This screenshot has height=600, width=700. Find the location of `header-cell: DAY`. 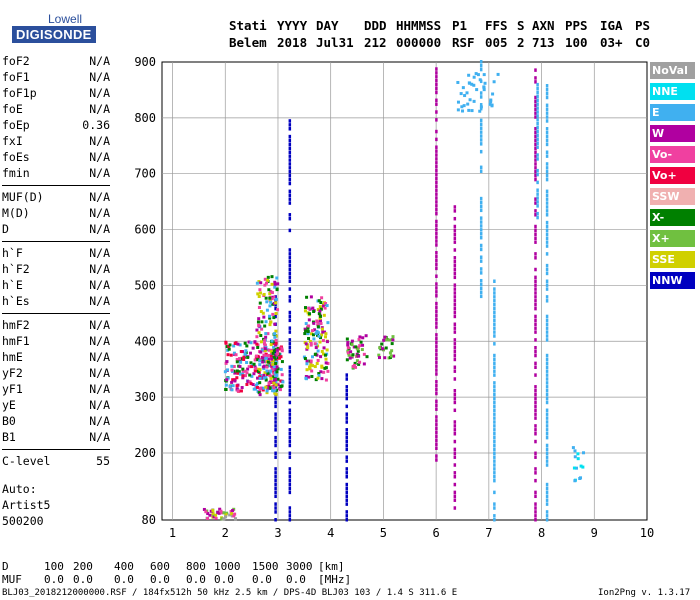

header-cell: DAY is located at coordinates (327, 25).